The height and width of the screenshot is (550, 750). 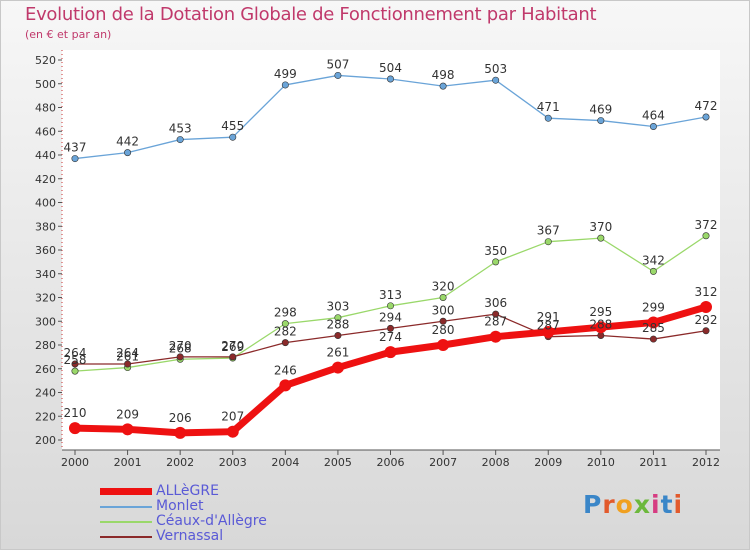 I want to click on y-tick-label: 360, so click(x=45, y=250).